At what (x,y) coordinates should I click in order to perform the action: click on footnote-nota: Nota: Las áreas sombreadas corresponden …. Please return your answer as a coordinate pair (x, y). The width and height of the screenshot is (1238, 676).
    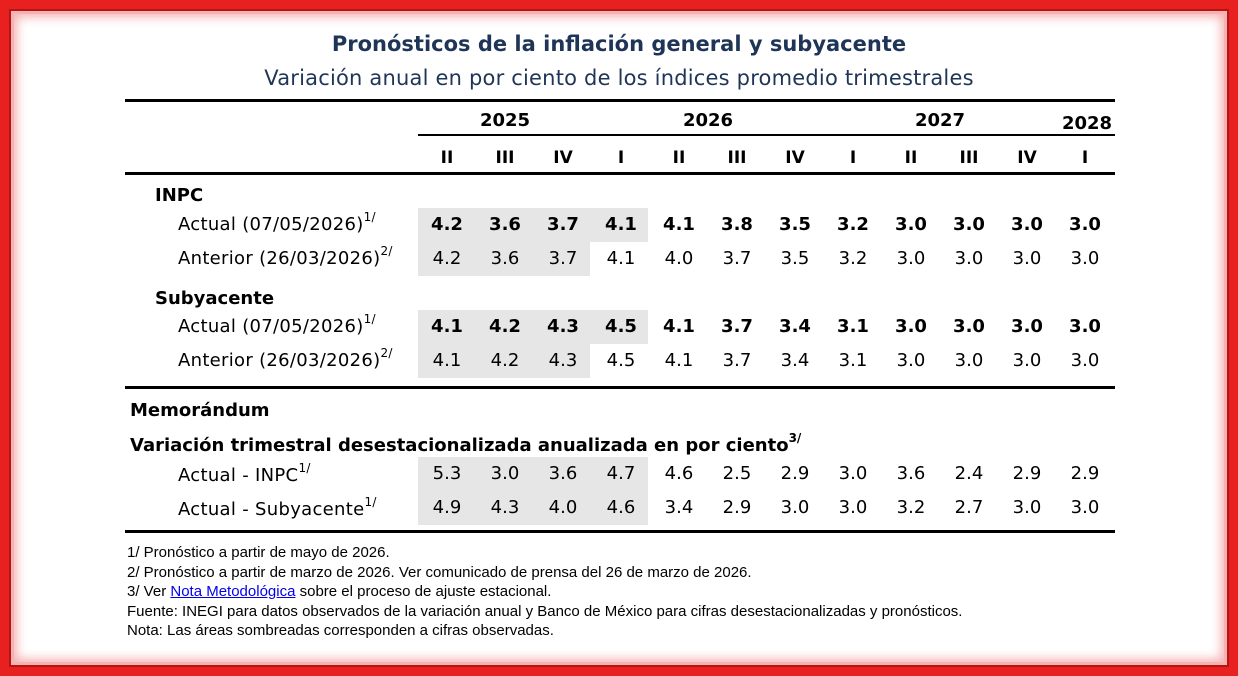
    Looking at the image, I should click on (340, 630).